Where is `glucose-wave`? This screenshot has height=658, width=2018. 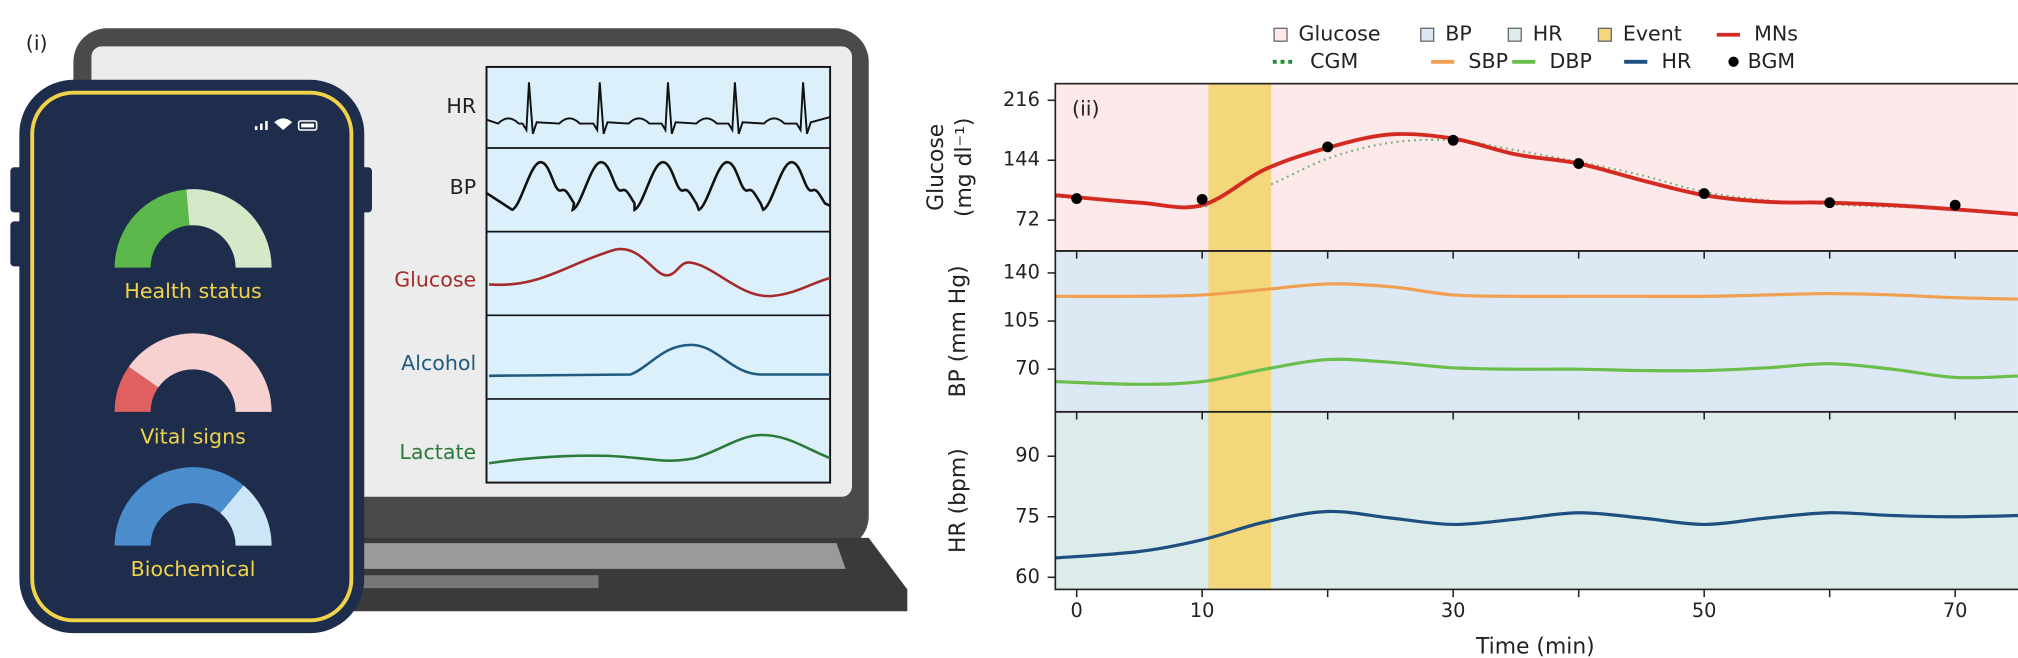
glucose-wave is located at coordinates (659, 272).